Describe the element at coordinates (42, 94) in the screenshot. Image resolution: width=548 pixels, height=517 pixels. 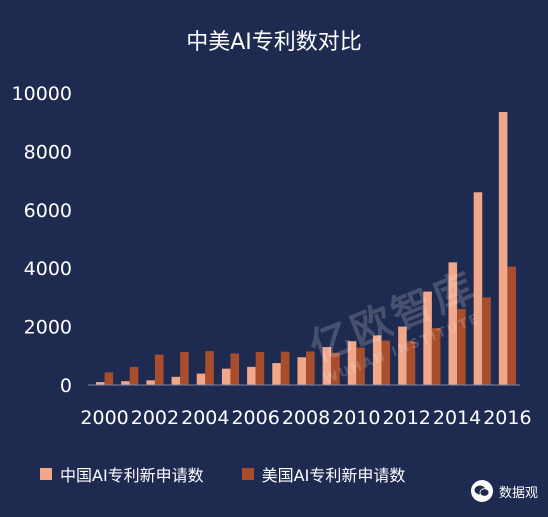
I see `y-tick-label: 10000` at that location.